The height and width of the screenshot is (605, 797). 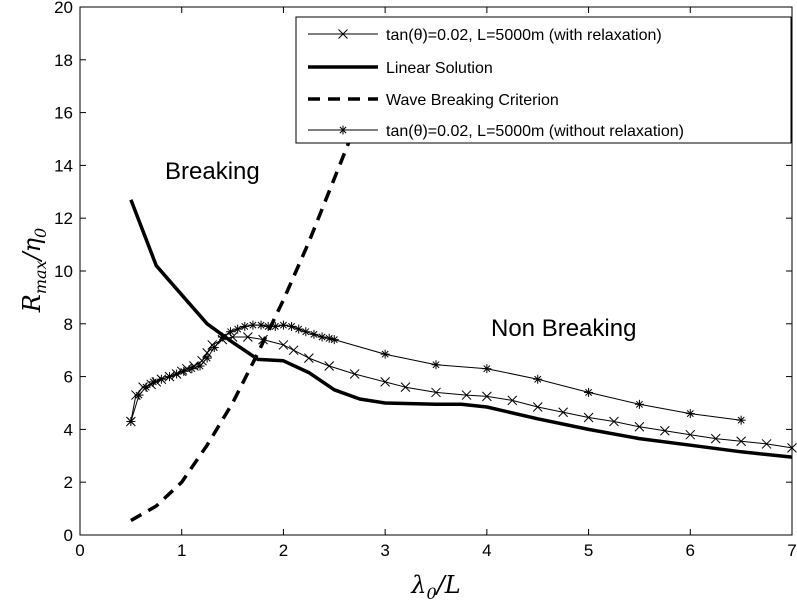 I want to click on y-tick-label: 8, so click(x=68, y=324).